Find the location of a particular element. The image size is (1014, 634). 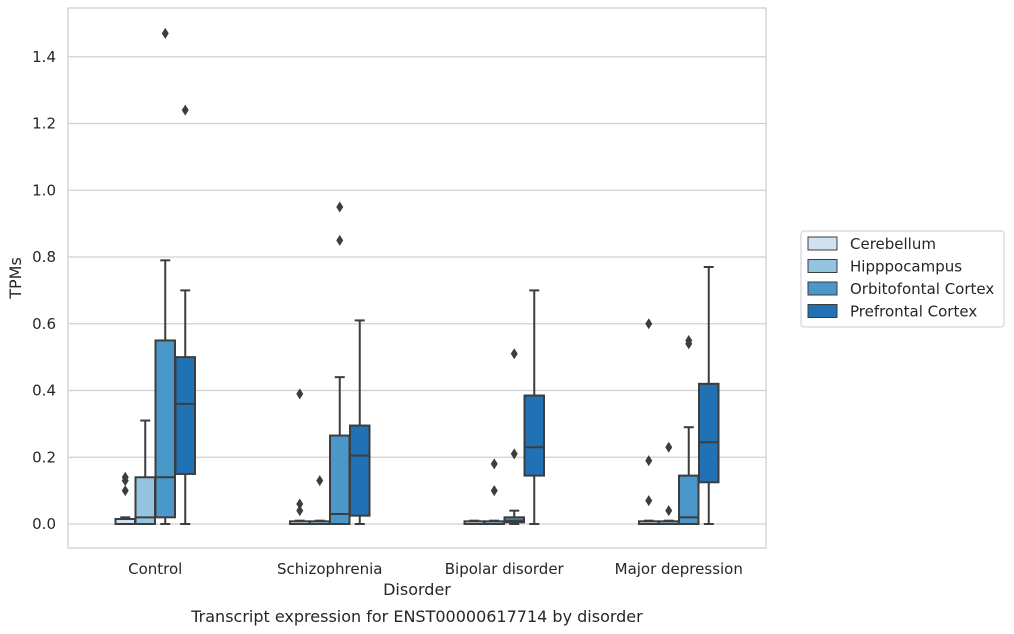

legend-frame is located at coordinates (902, 279).